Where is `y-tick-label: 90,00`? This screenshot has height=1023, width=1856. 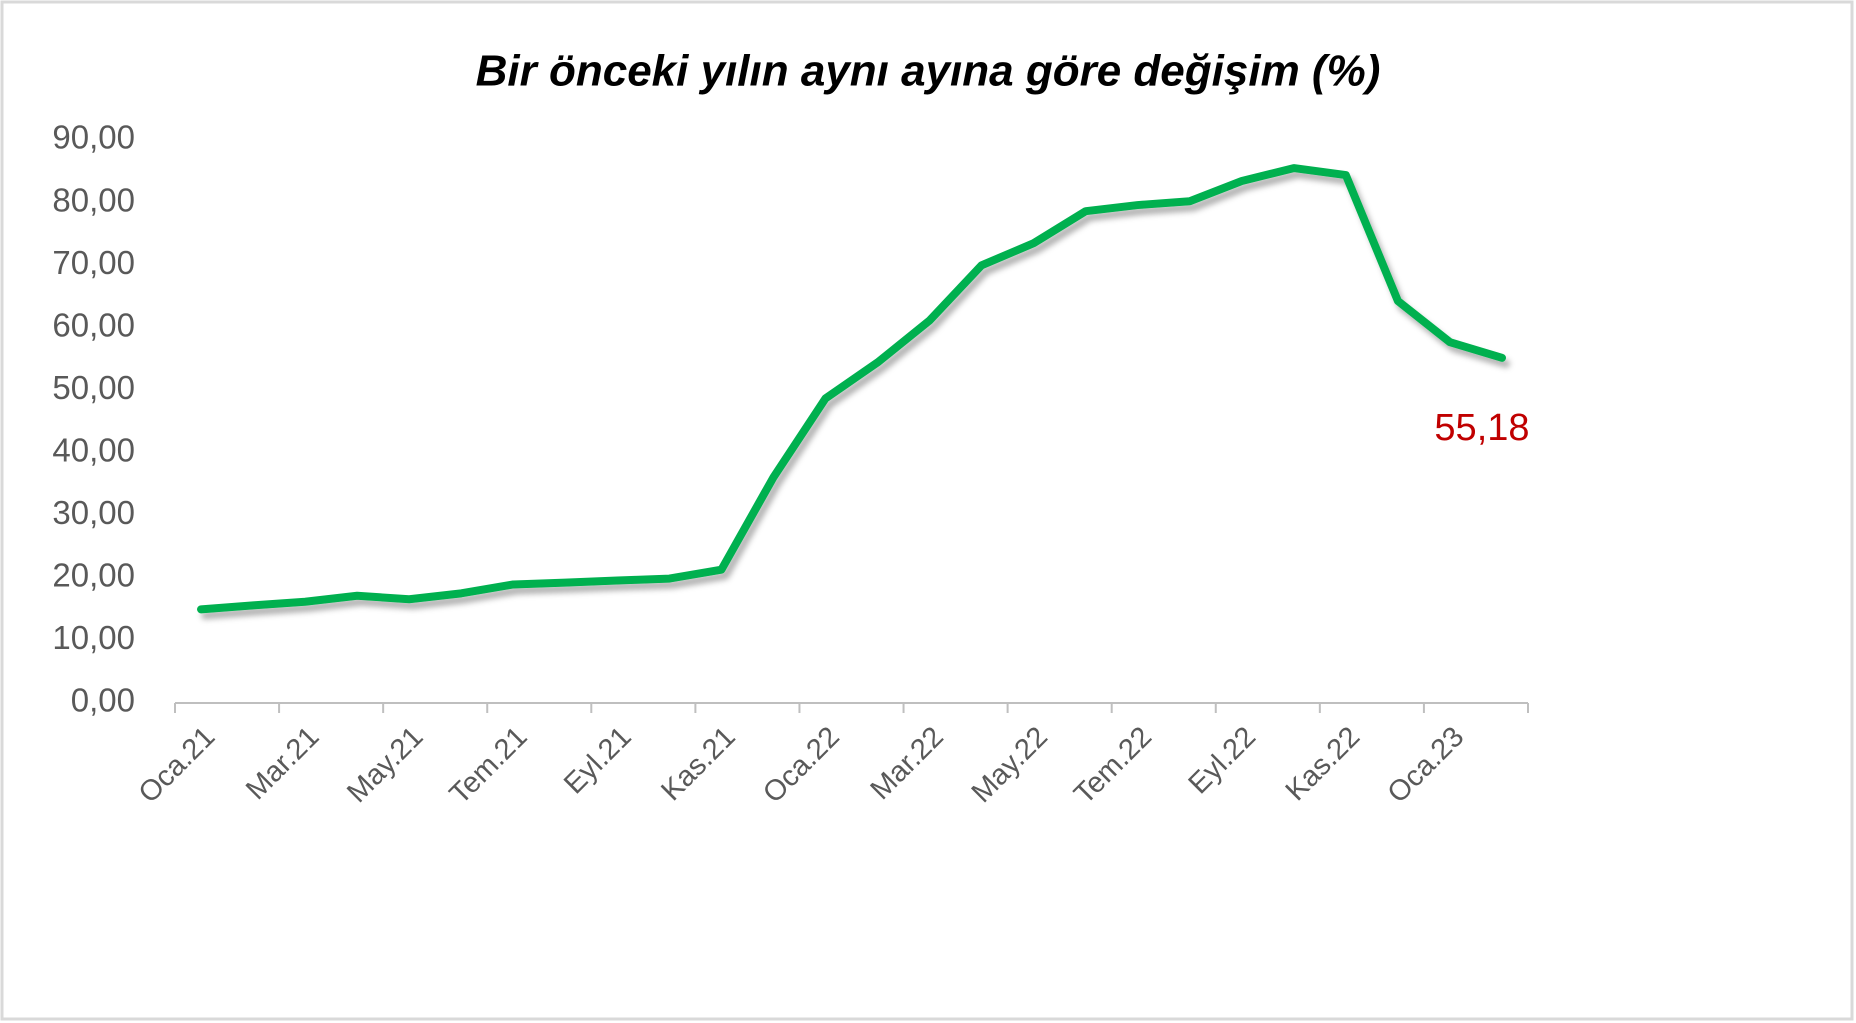 y-tick-label: 90,00 is located at coordinates (93, 137).